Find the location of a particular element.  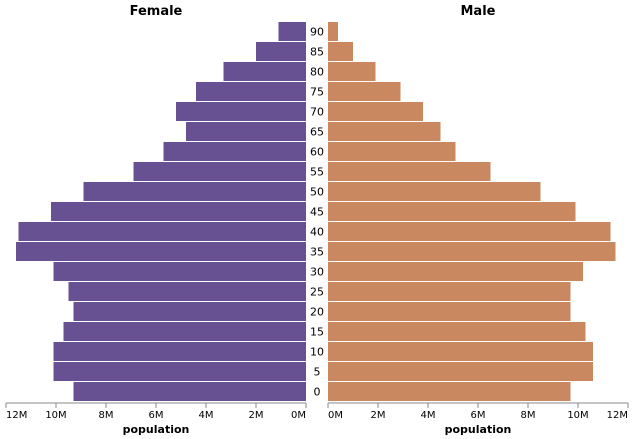

age-label-45: 45 is located at coordinates (317, 212).